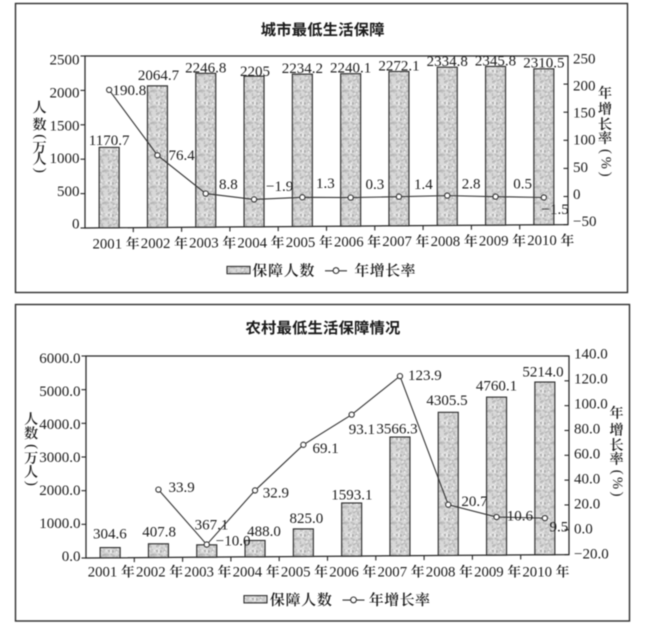 The height and width of the screenshot is (630, 646). I want to click on svg-text: −50, so click(584, 222).